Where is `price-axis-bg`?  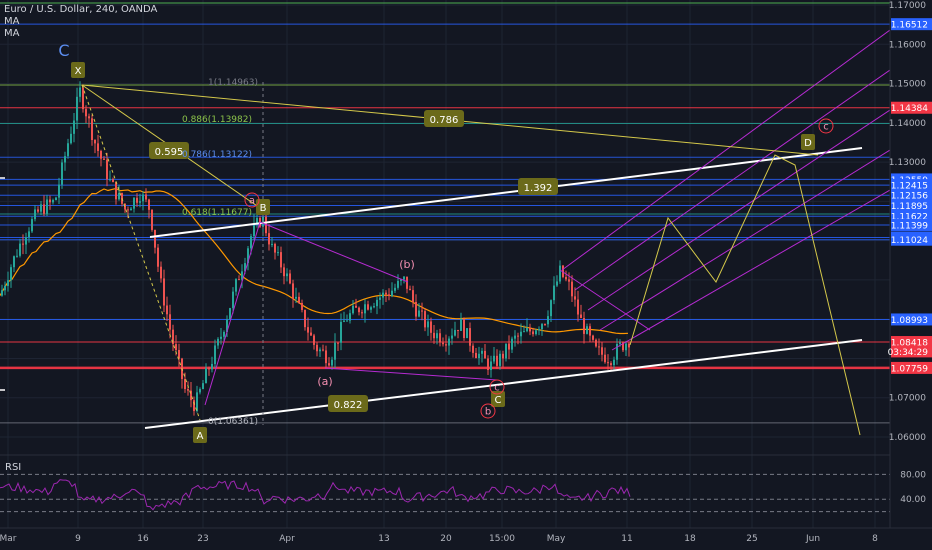 price-axis-bg is located at coordinates (911, 275).